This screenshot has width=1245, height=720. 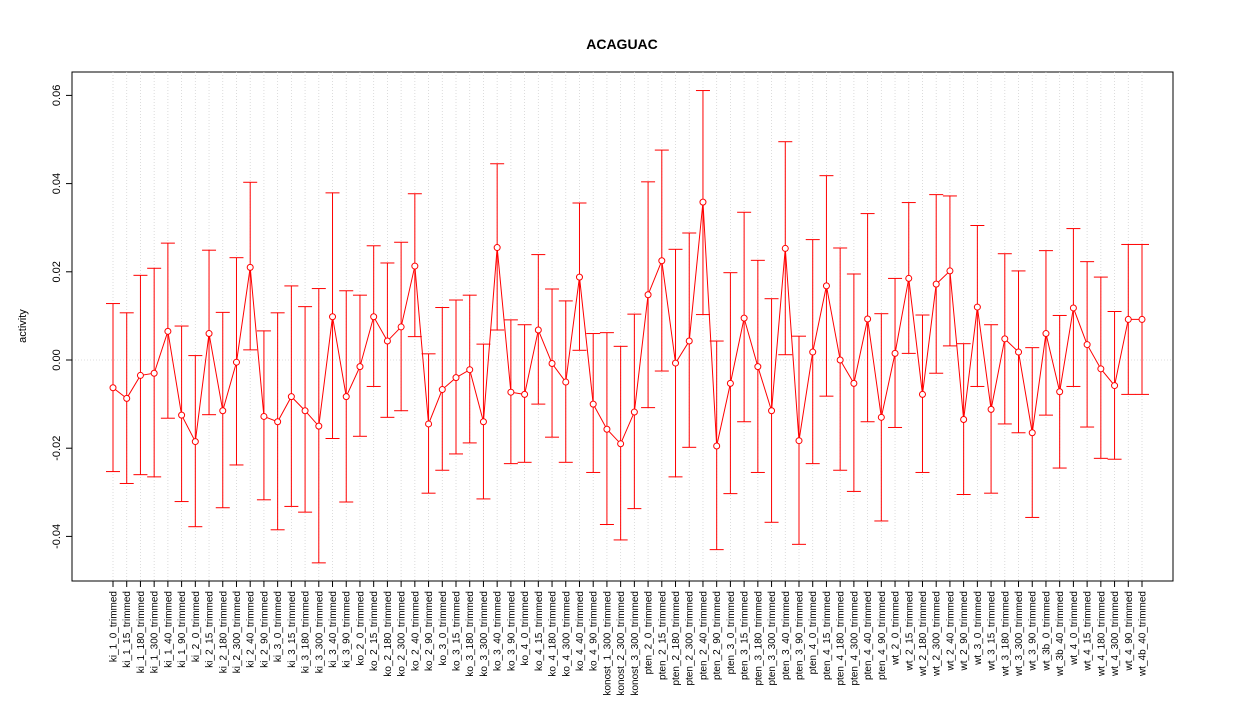 I want to click on x-tick-label: ko_3_90_trimmed, so click(x=511, y=631).